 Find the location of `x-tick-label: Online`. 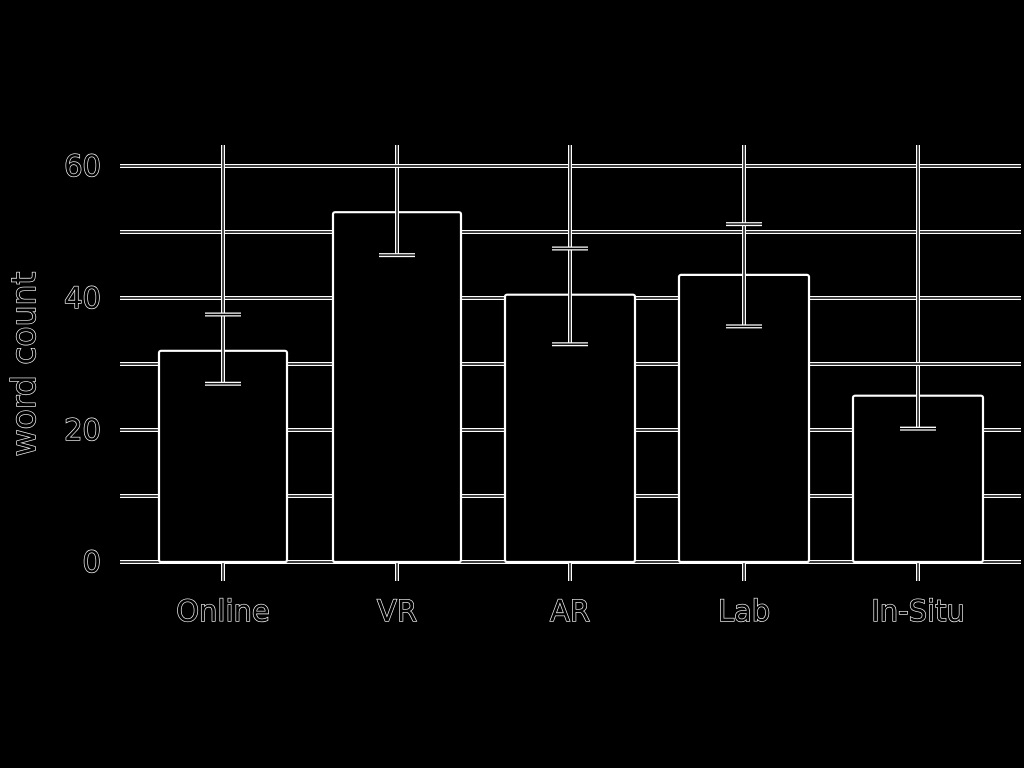

x-tick-label: Online is located at coordinates (223, 611).